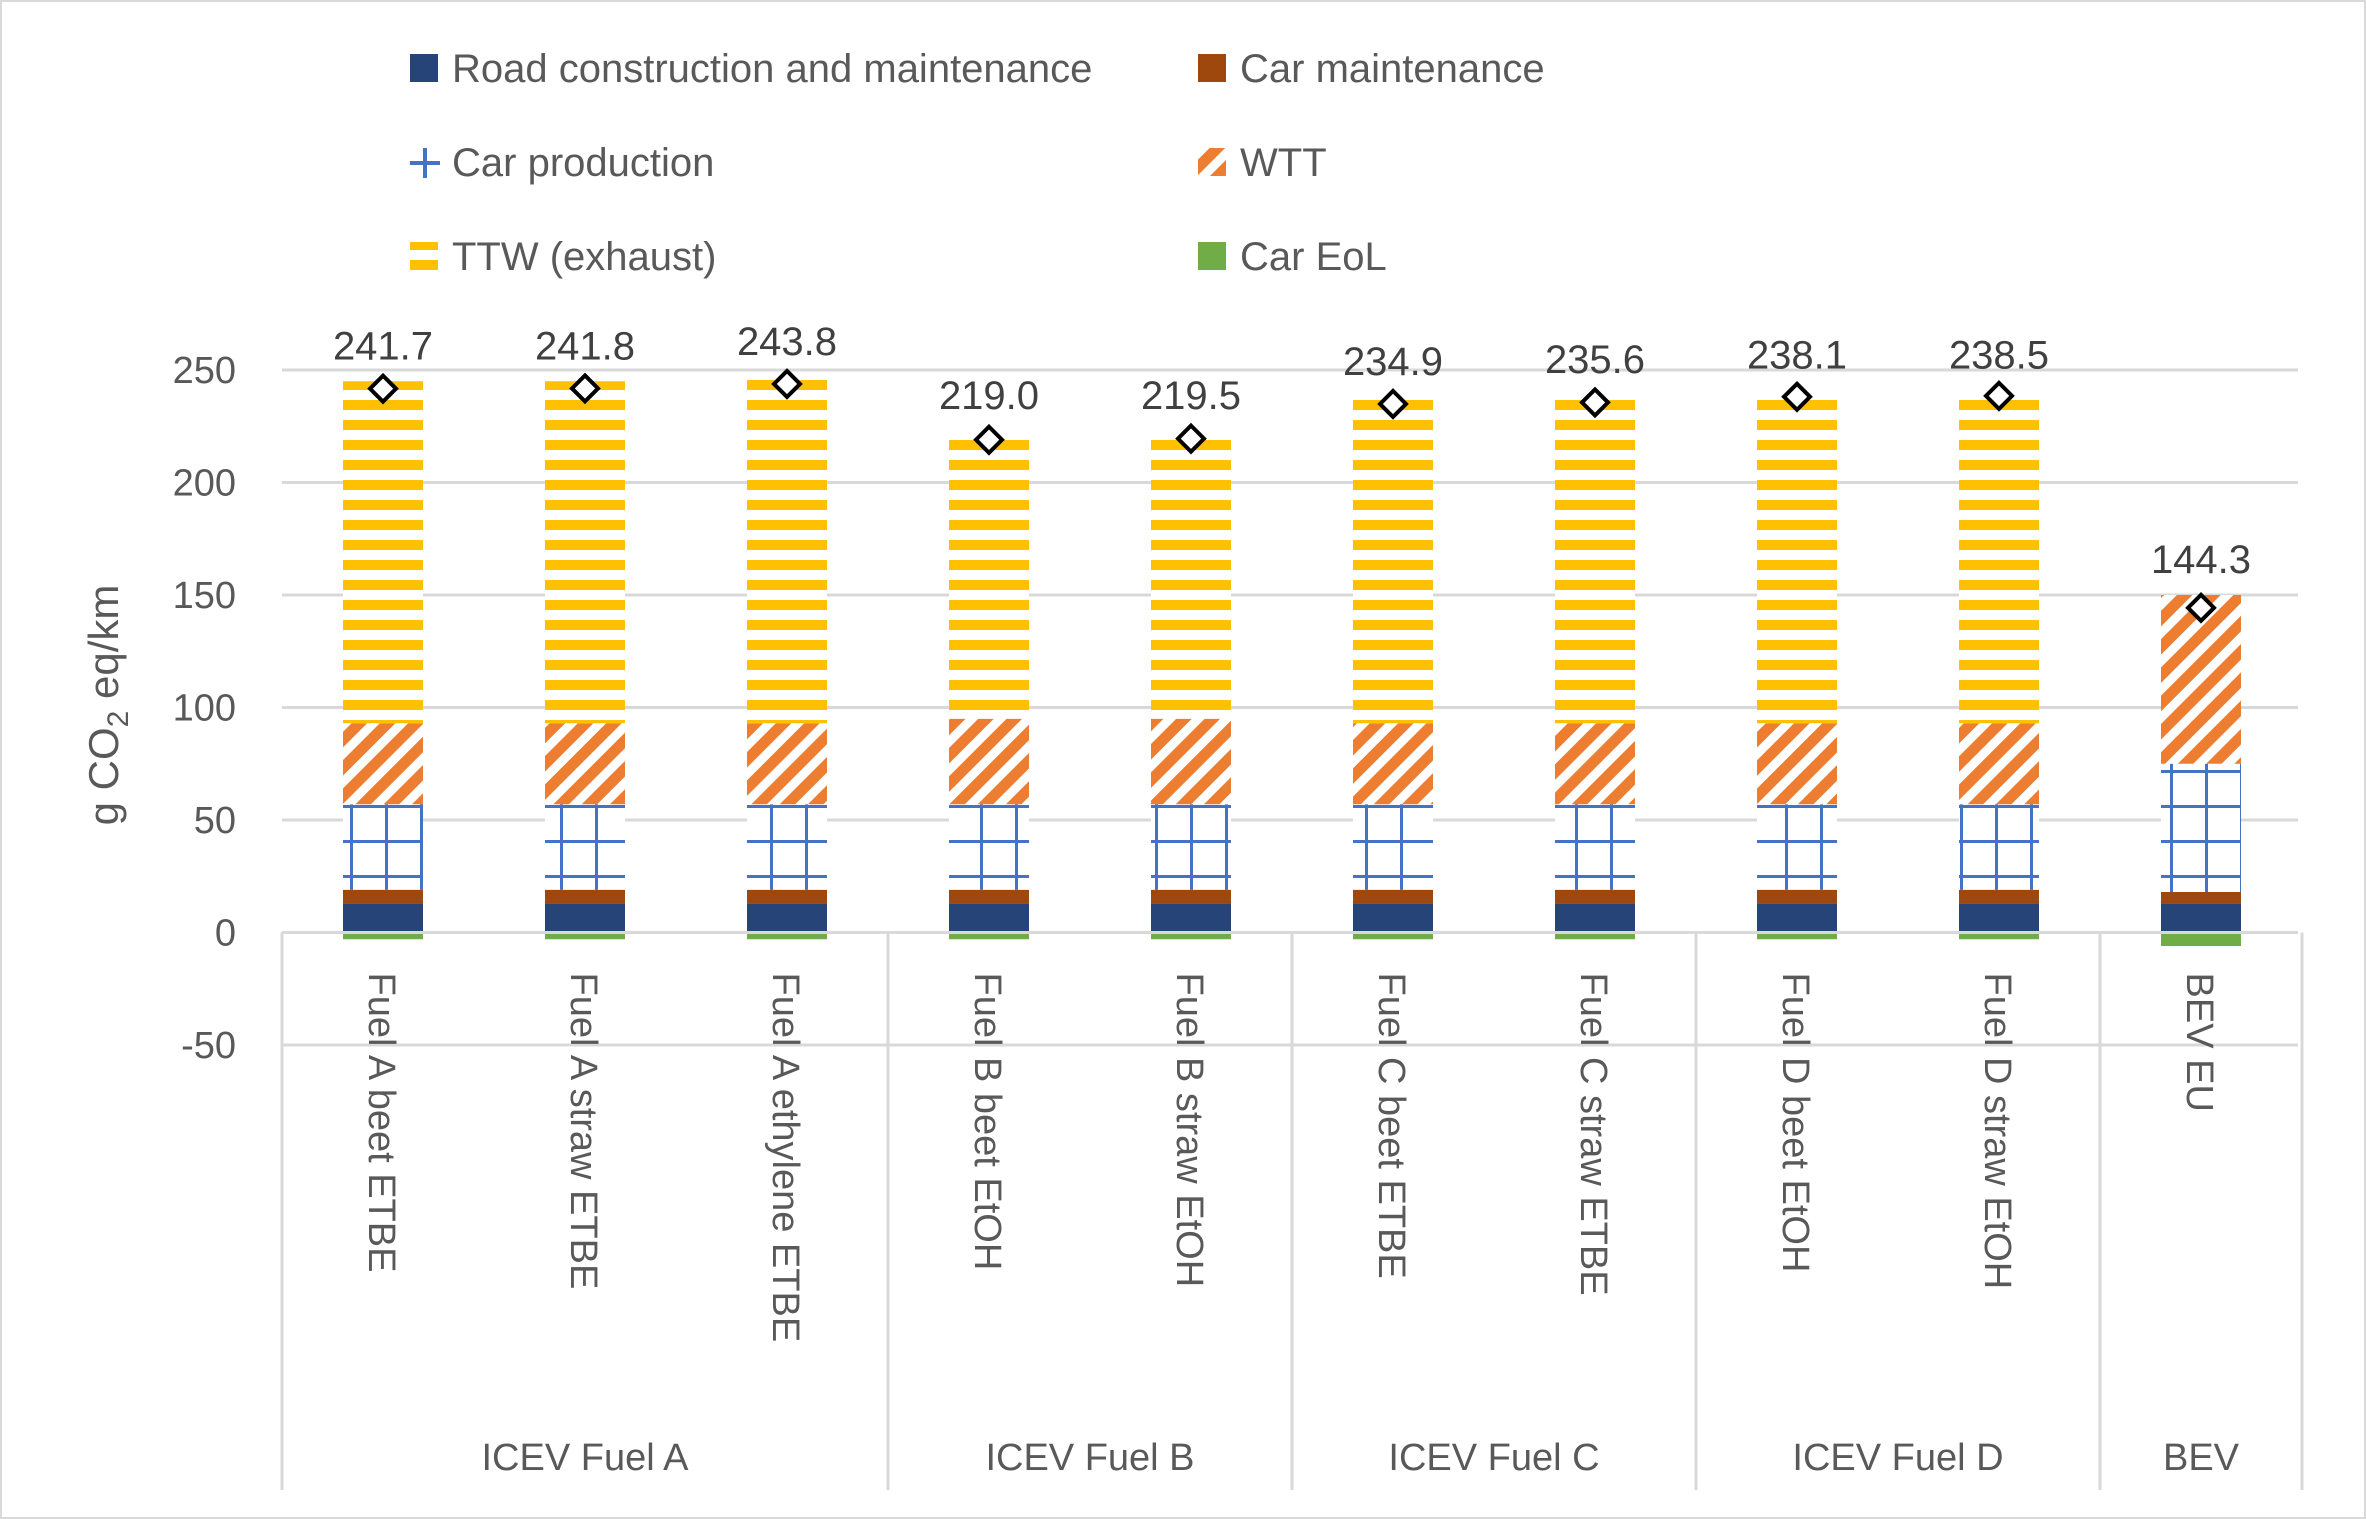  I want to click on legend-label: Car EoL, so click(1313, 257).